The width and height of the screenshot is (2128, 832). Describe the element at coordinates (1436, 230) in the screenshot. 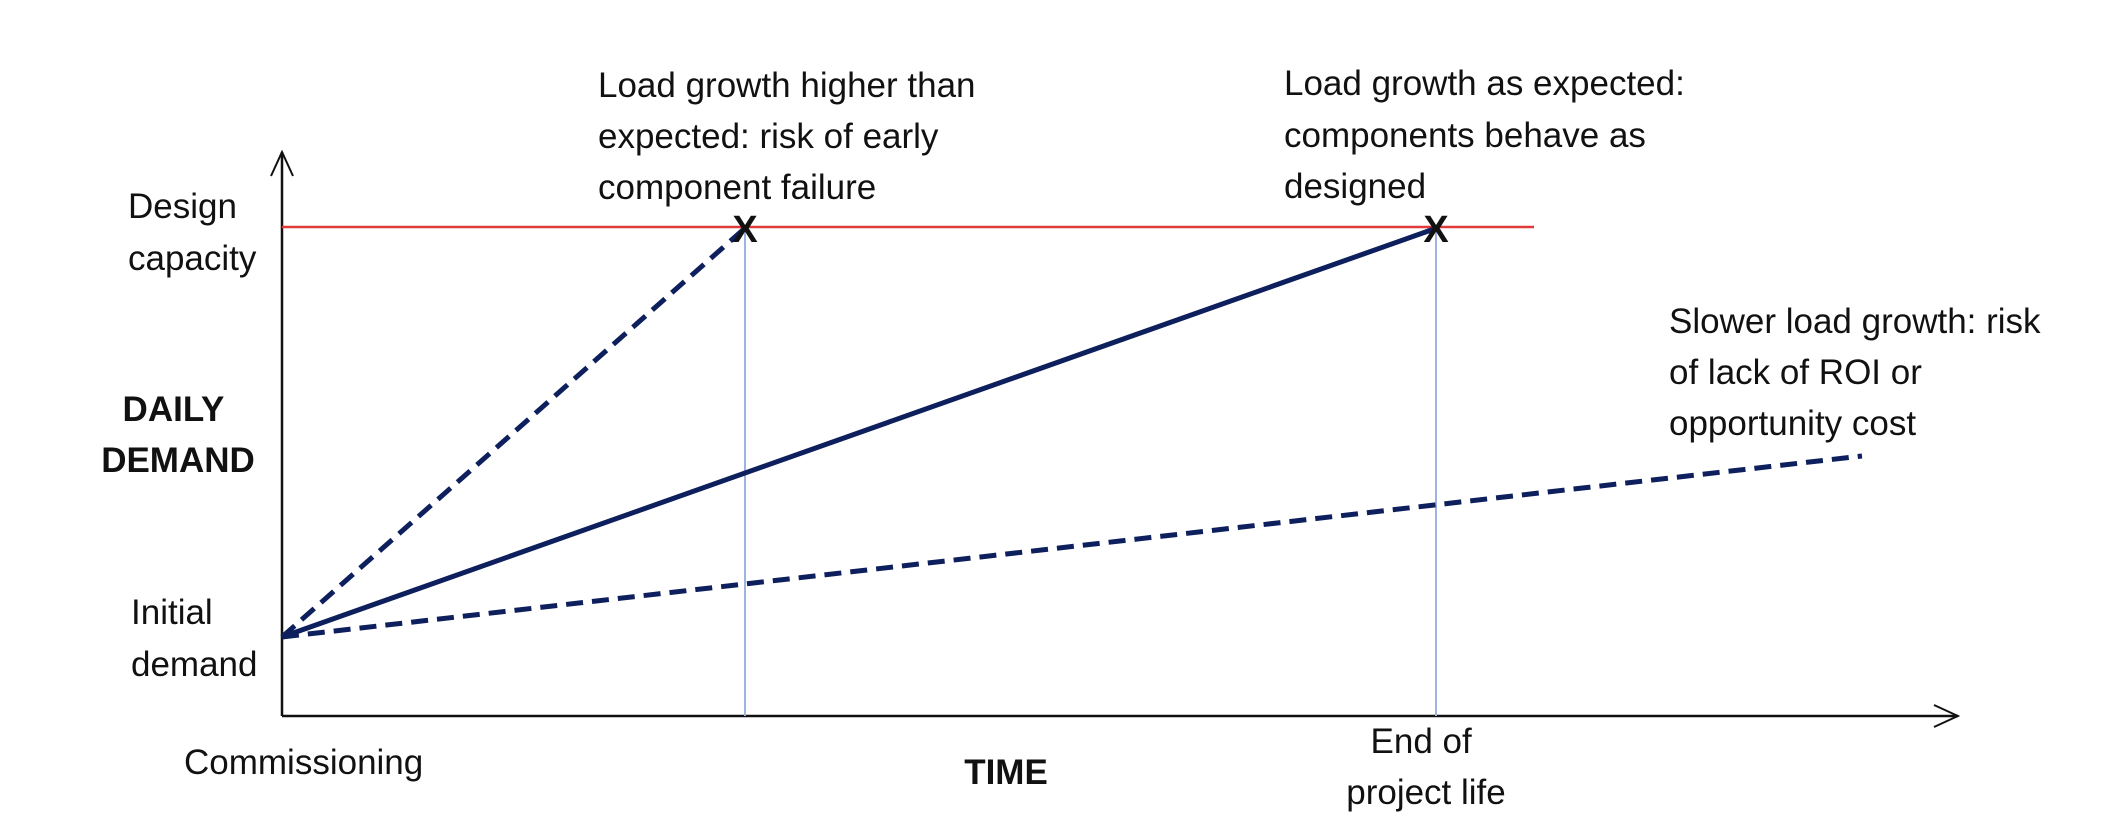

I see `end-of-life-marker: X` at that location.